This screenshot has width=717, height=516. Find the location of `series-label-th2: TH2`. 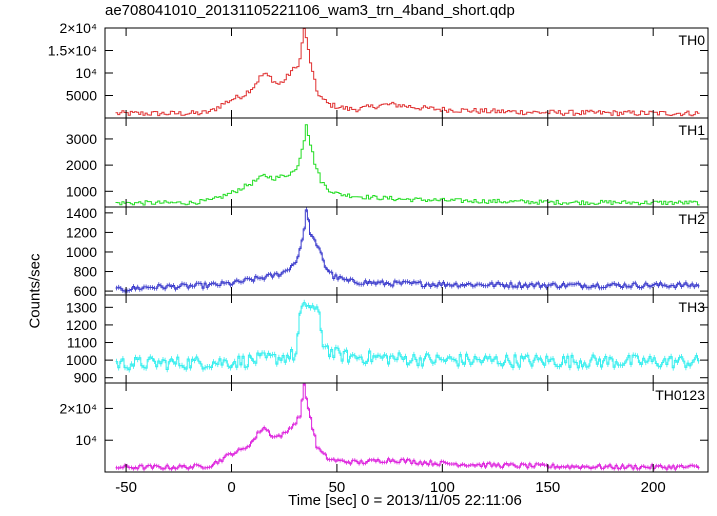

series-label-th2: TH2 is located at coordinates (692, 219).